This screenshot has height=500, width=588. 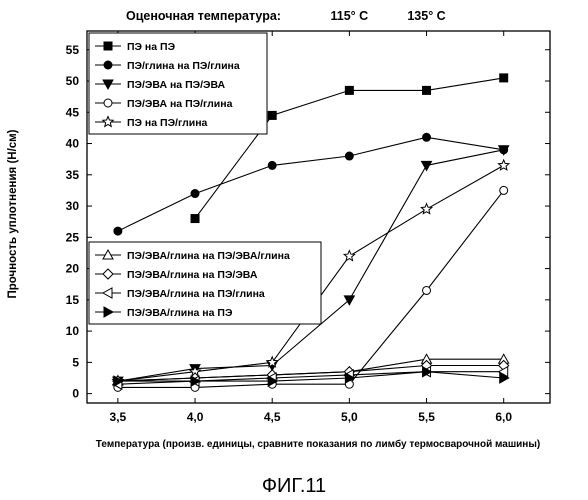 What do you see at coordinates (151, 47) in the screenshot?
I see `legend-top-entry-label: ПЭ на ПЭ` at bounding box center [151, 47].